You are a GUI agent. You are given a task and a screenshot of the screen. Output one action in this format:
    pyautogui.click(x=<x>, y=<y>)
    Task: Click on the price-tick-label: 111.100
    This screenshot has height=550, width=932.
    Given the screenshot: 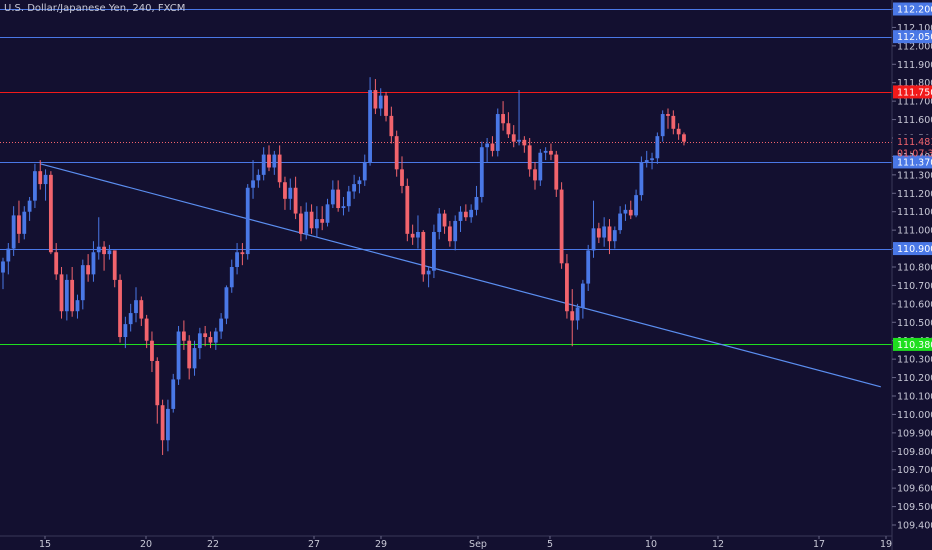 What is the action you would take?
    pyautogui.click(x=914, y=212)
    